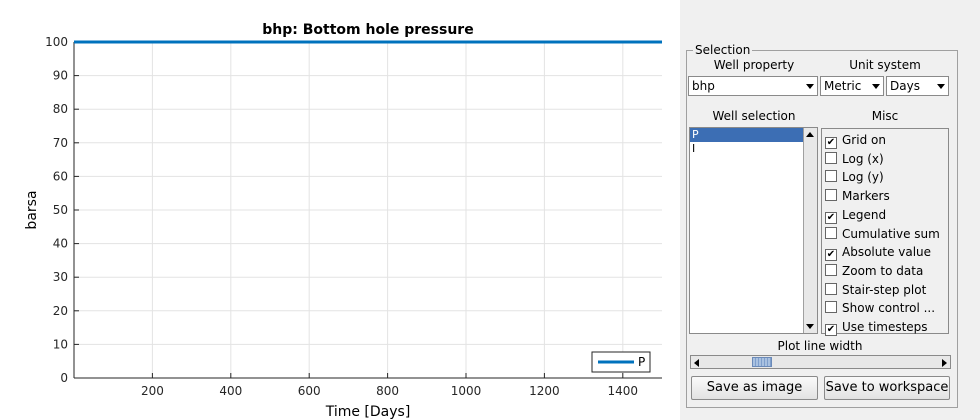  What do you see at coordinates (56, 42) in the screenshot?
I see `y-tick-label: 100` at bounding box center [56, 42].